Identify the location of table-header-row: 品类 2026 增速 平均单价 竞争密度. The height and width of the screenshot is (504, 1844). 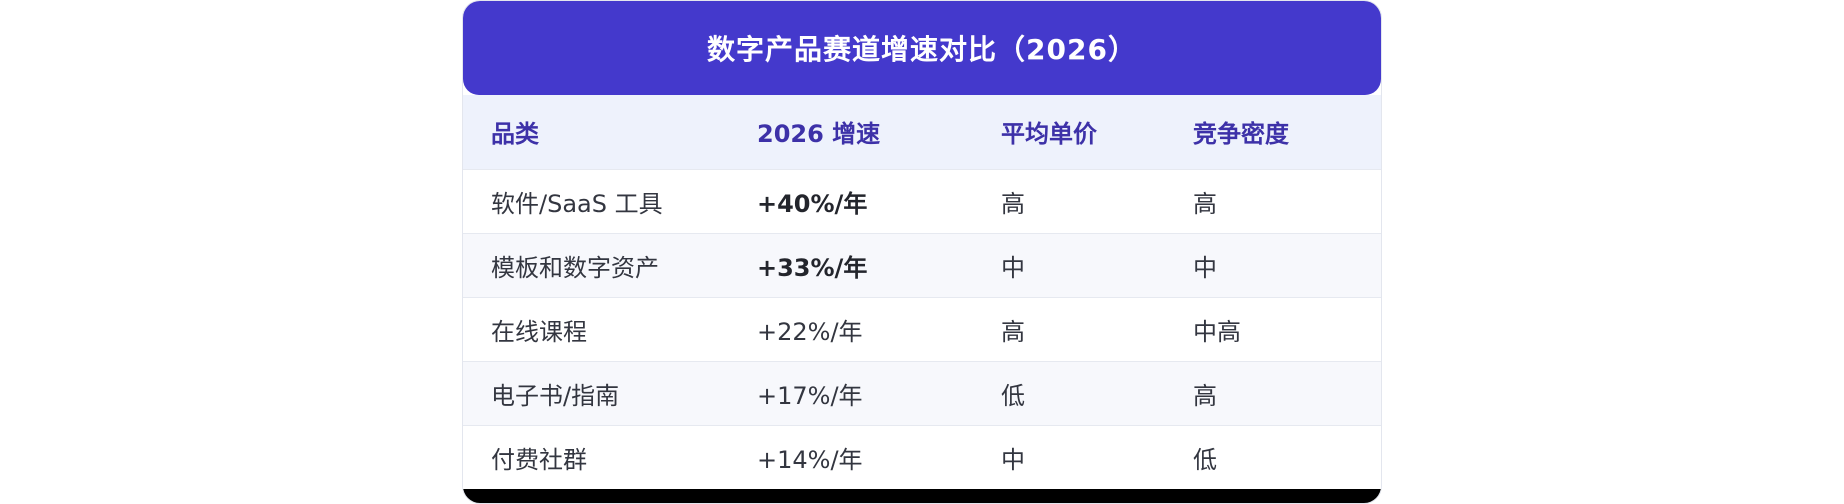
(922, 132).